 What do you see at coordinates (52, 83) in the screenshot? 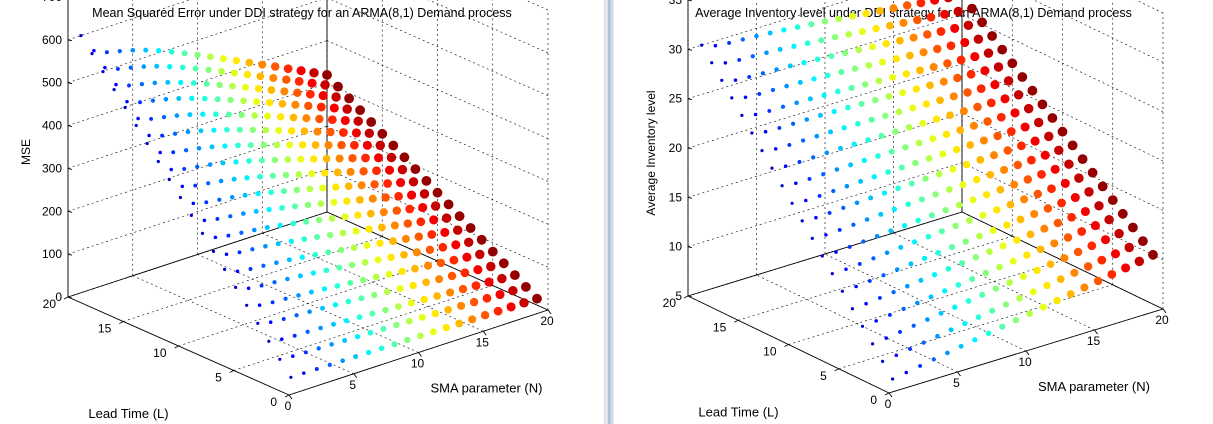
I see `z-tick-label: 500` at bounding box center [52, 83].